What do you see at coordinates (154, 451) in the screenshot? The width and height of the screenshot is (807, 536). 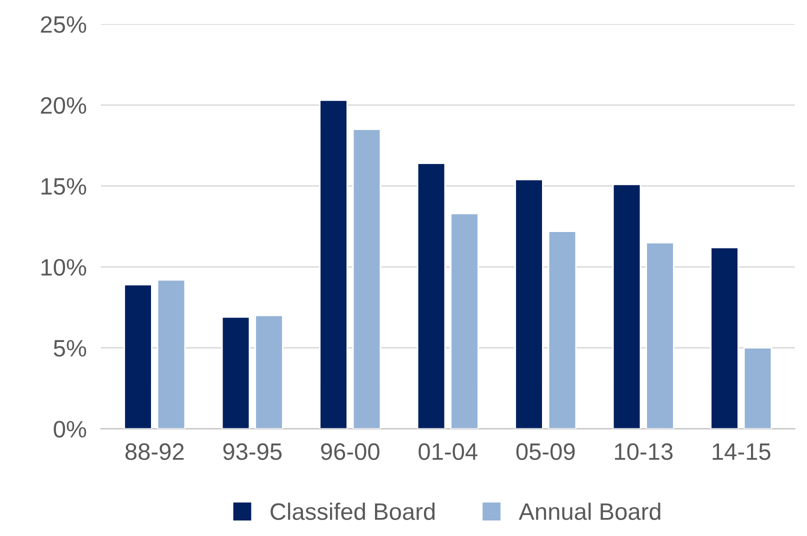 I see `x-tick-label: 88-92` at bounding box center [154, 451].